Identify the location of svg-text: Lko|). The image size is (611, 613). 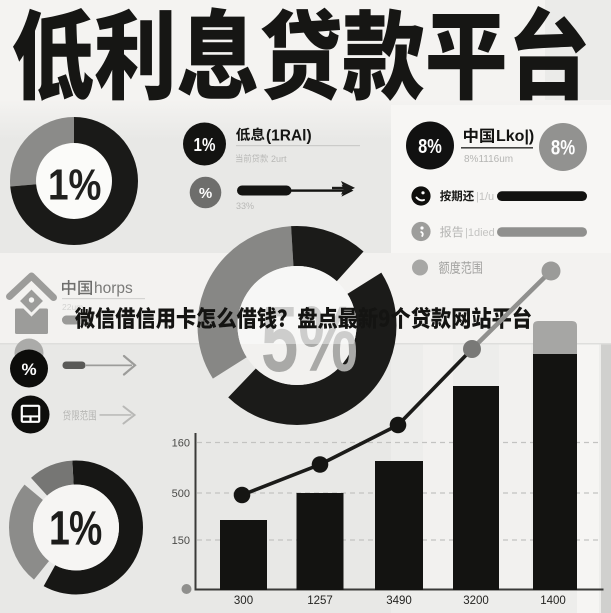
(515, 136).